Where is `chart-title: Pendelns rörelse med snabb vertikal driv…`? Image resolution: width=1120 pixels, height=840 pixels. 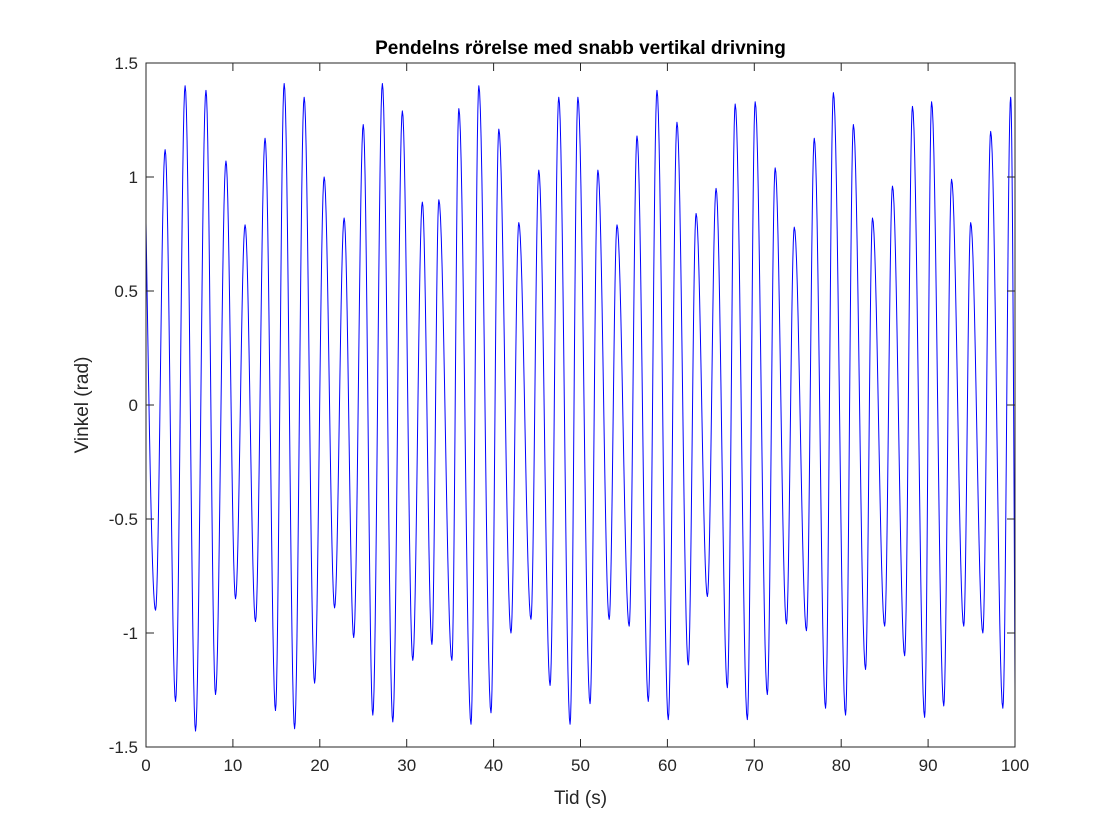
chart-title: Pendelns rörelse med snabb vertikal driv… is located at coordinates (580, 48).